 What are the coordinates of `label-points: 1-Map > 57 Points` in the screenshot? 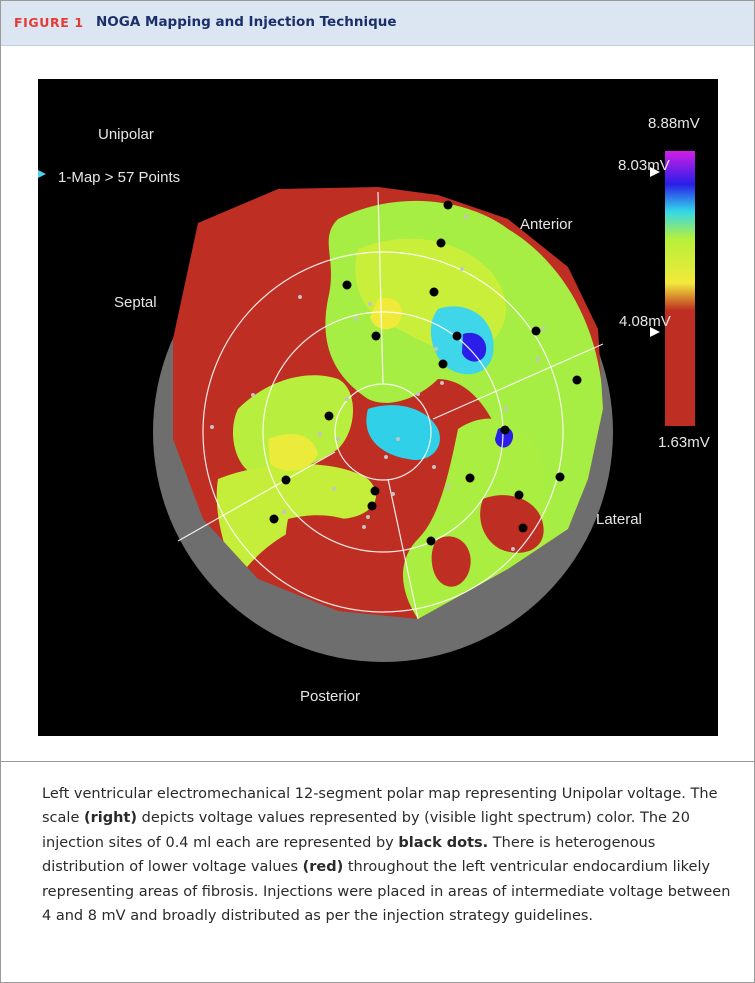 It's located at (119, 177).